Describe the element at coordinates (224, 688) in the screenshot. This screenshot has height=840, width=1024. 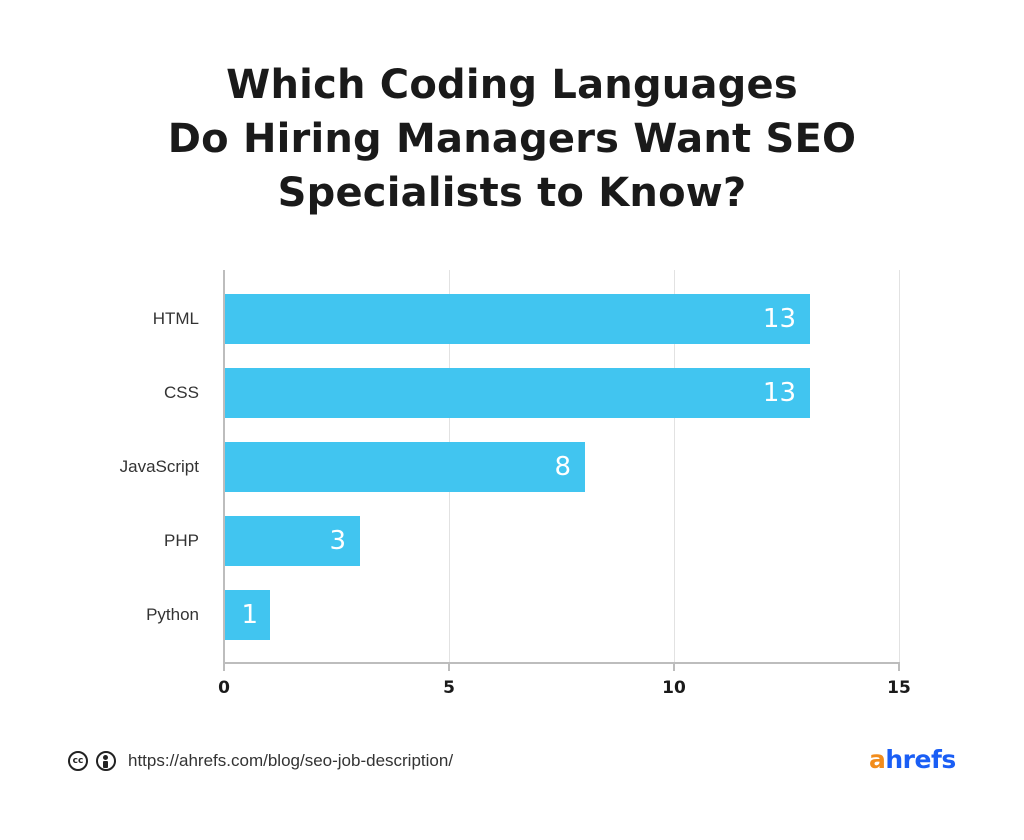
I see `x-tick-label: 0` at that location.